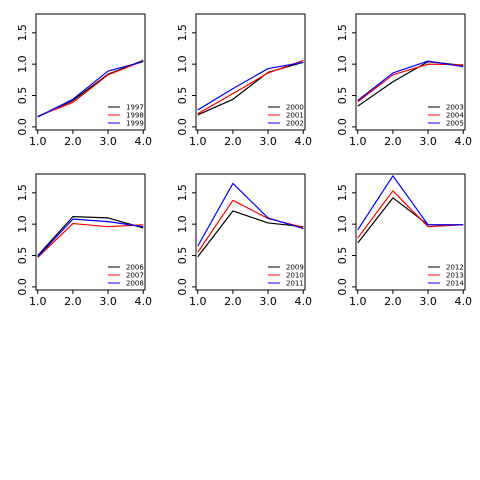  I want to click on legend-label: 1999, so click(135, 124).